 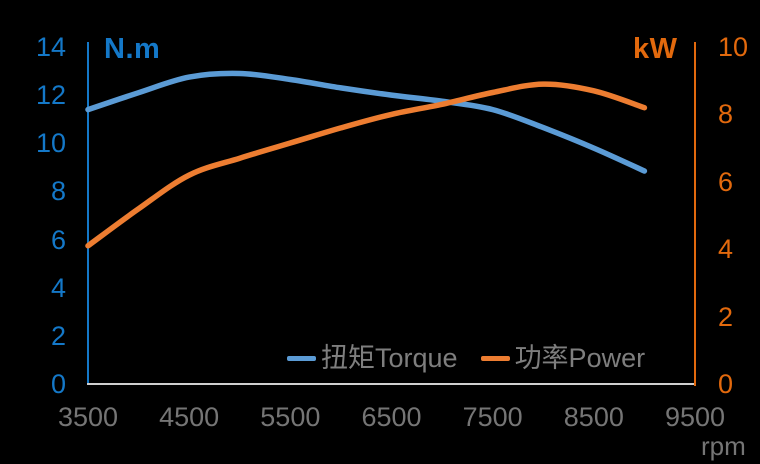 I want to click on x-axis-unit-label: rpm, so click(x=723, y=446).